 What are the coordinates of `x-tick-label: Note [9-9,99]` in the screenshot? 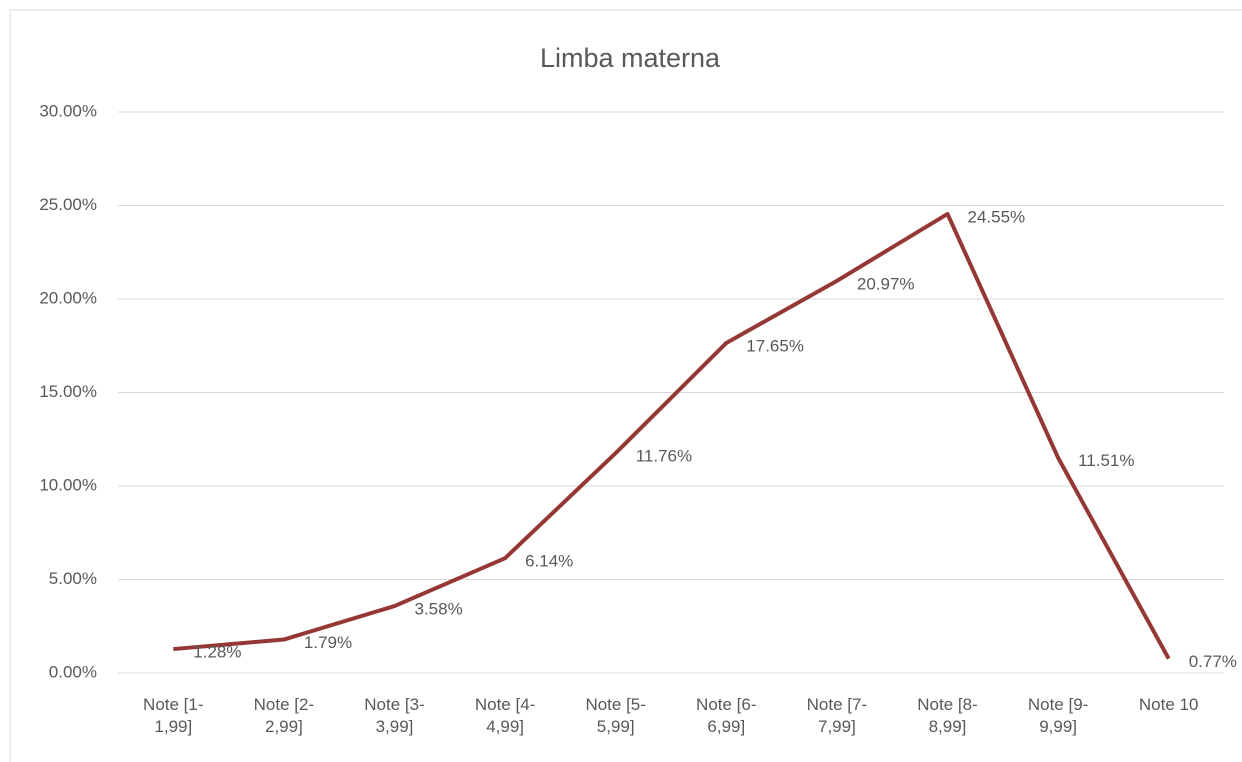 It's located at (1058, 715).